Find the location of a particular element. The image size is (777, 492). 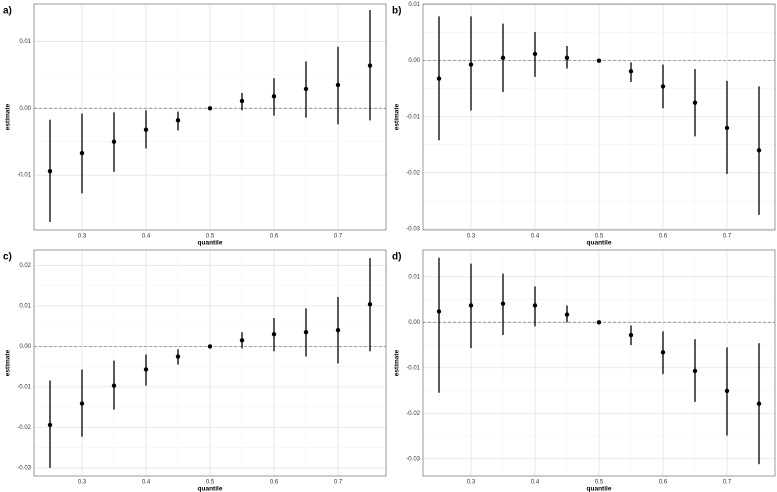

panel-label: b) is located at coordinates (396, 11).